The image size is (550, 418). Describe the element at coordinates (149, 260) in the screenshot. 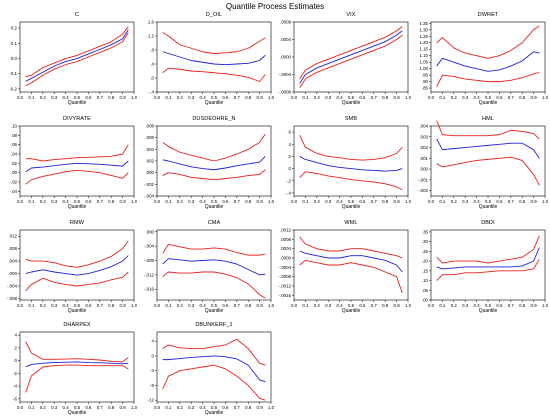

I see `y-tick-label: -.008` at that location.